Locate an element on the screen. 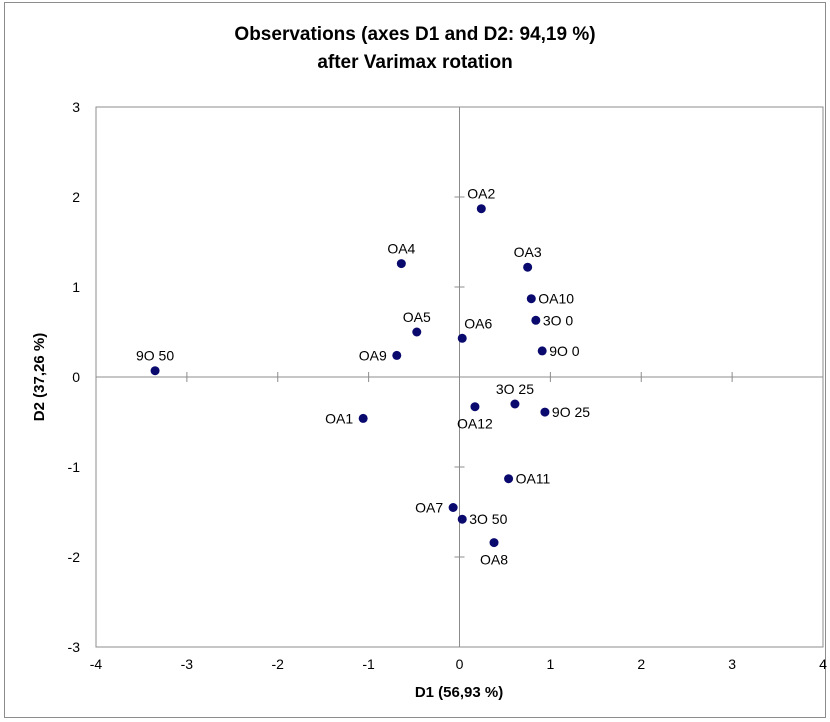 The width and height of the screenshot is (830, 722). data-point-label: OA10 is located at coordinates (556, 299).